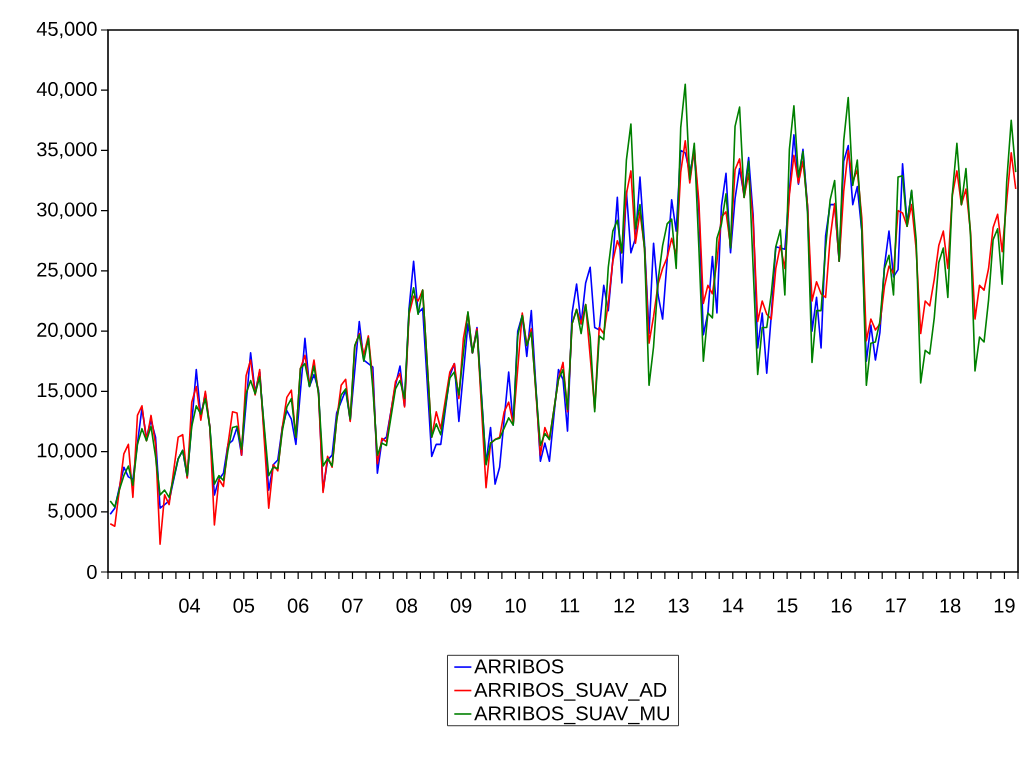 This screenshot has width=1024, height=757. Describe the element at coordinates (678, 605) in the screenshot. I see `x-tick-label: 13` at that location.